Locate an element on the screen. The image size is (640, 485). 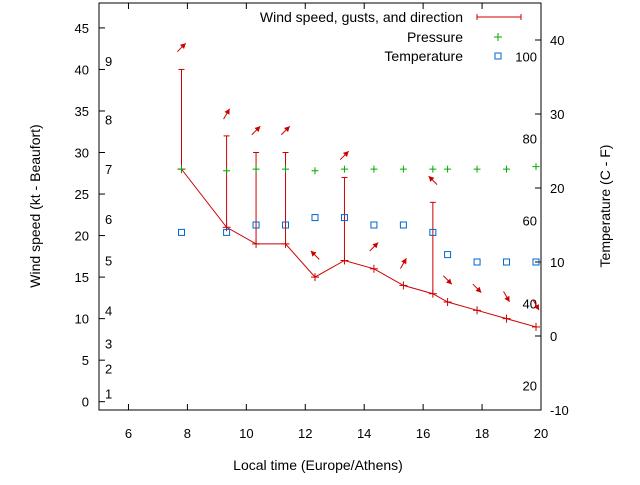
legend-pressure-sample is located at coordinates (498, 37).